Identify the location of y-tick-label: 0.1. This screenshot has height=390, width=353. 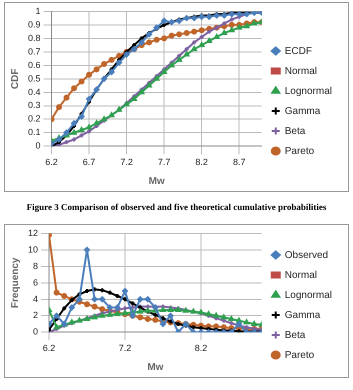
(34, 132).